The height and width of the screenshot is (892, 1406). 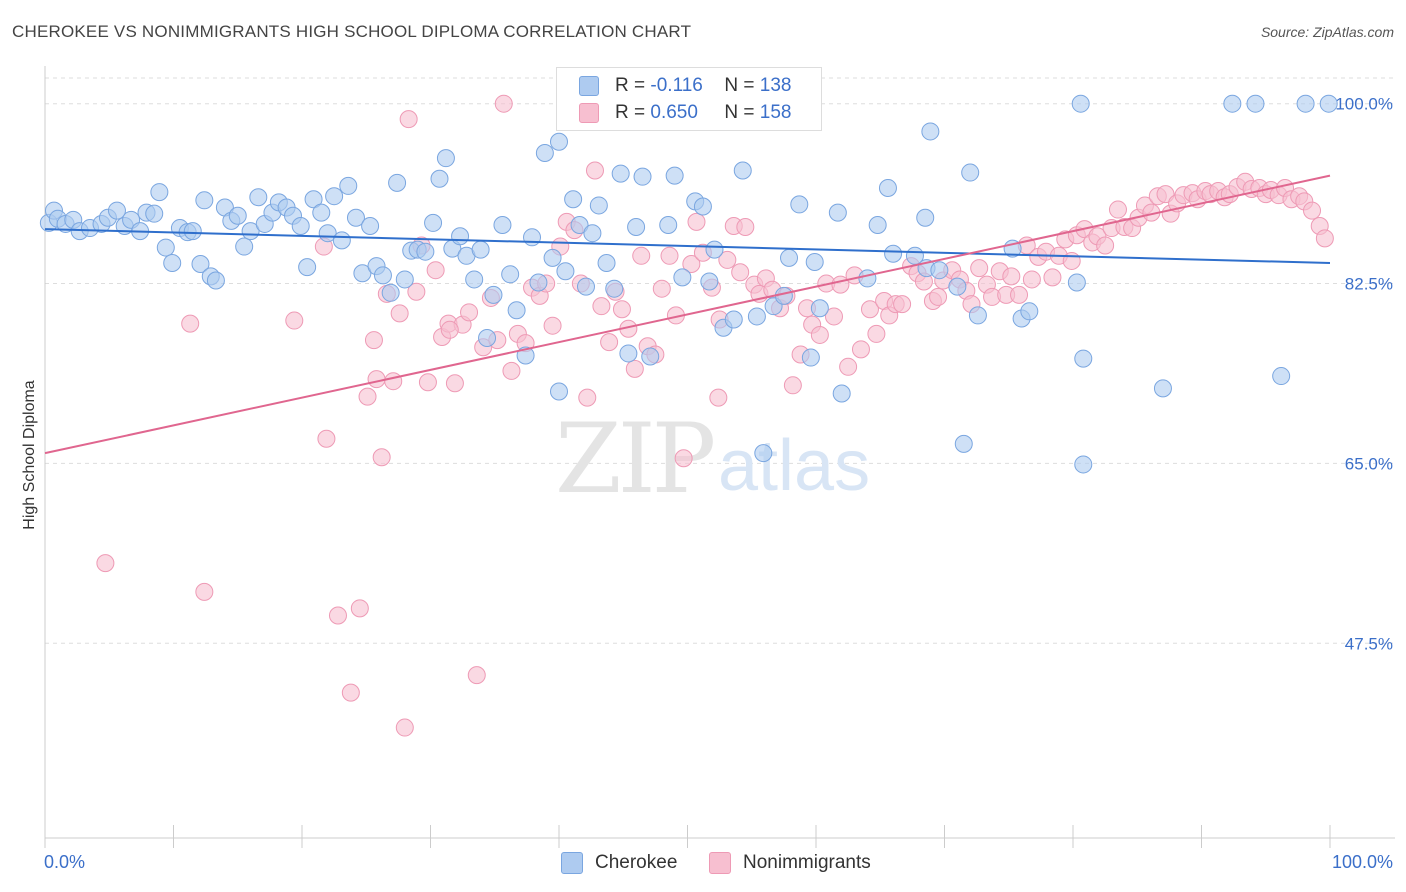 I want to click on legend-item-nonimmigrants: Nonimmigrants, so click(x=790, y=863).